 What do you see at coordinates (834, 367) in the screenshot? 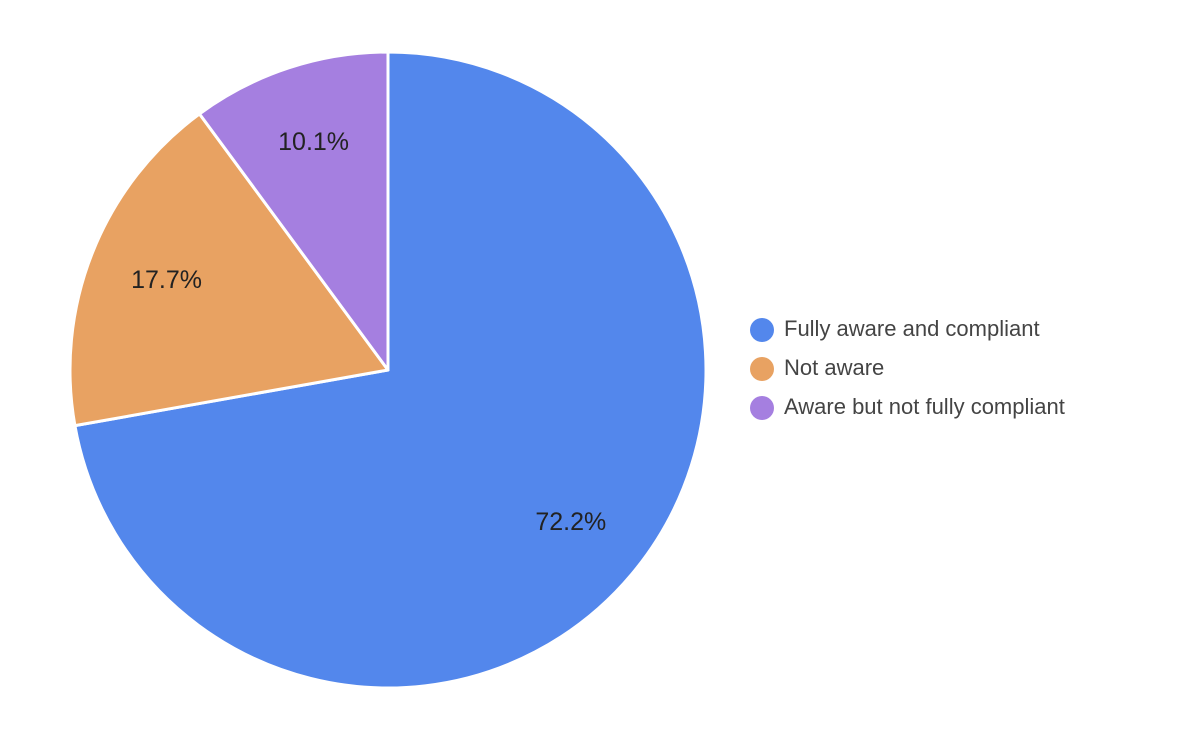
I see `legend-label: Not aware` at bounding box center [834, 367].